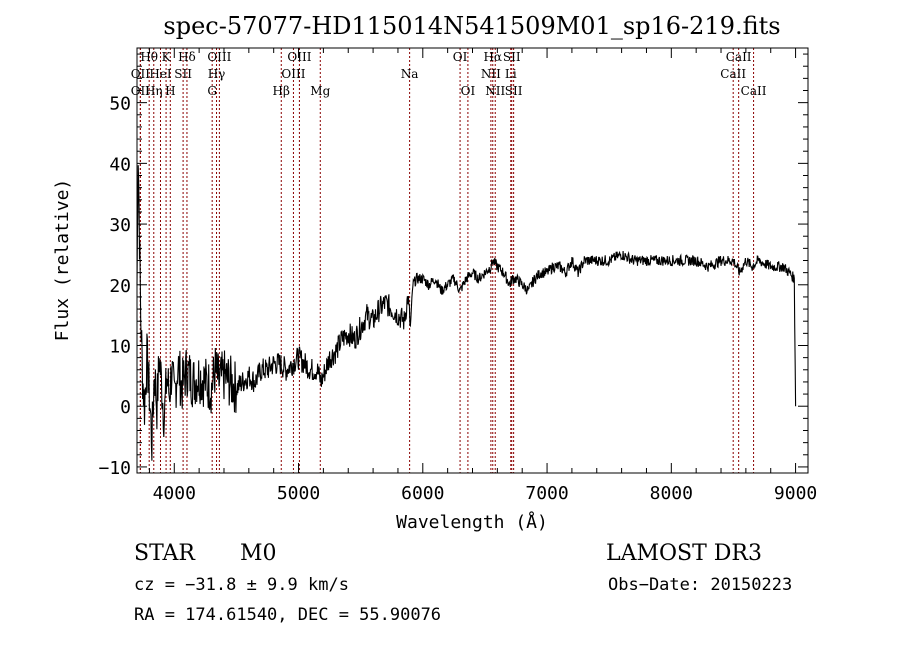 The height and width of the screenshot is (649, 900). Describe the element at coordinates (120, 286) in the screenshot. I see `y-tick-label: 20` at that location.